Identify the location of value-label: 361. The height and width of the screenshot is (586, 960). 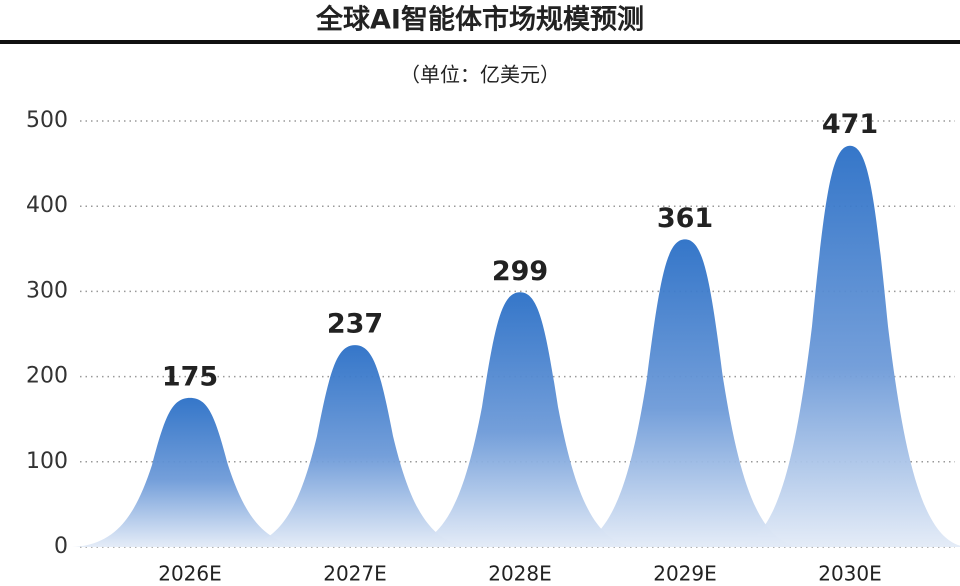
(685, 218).